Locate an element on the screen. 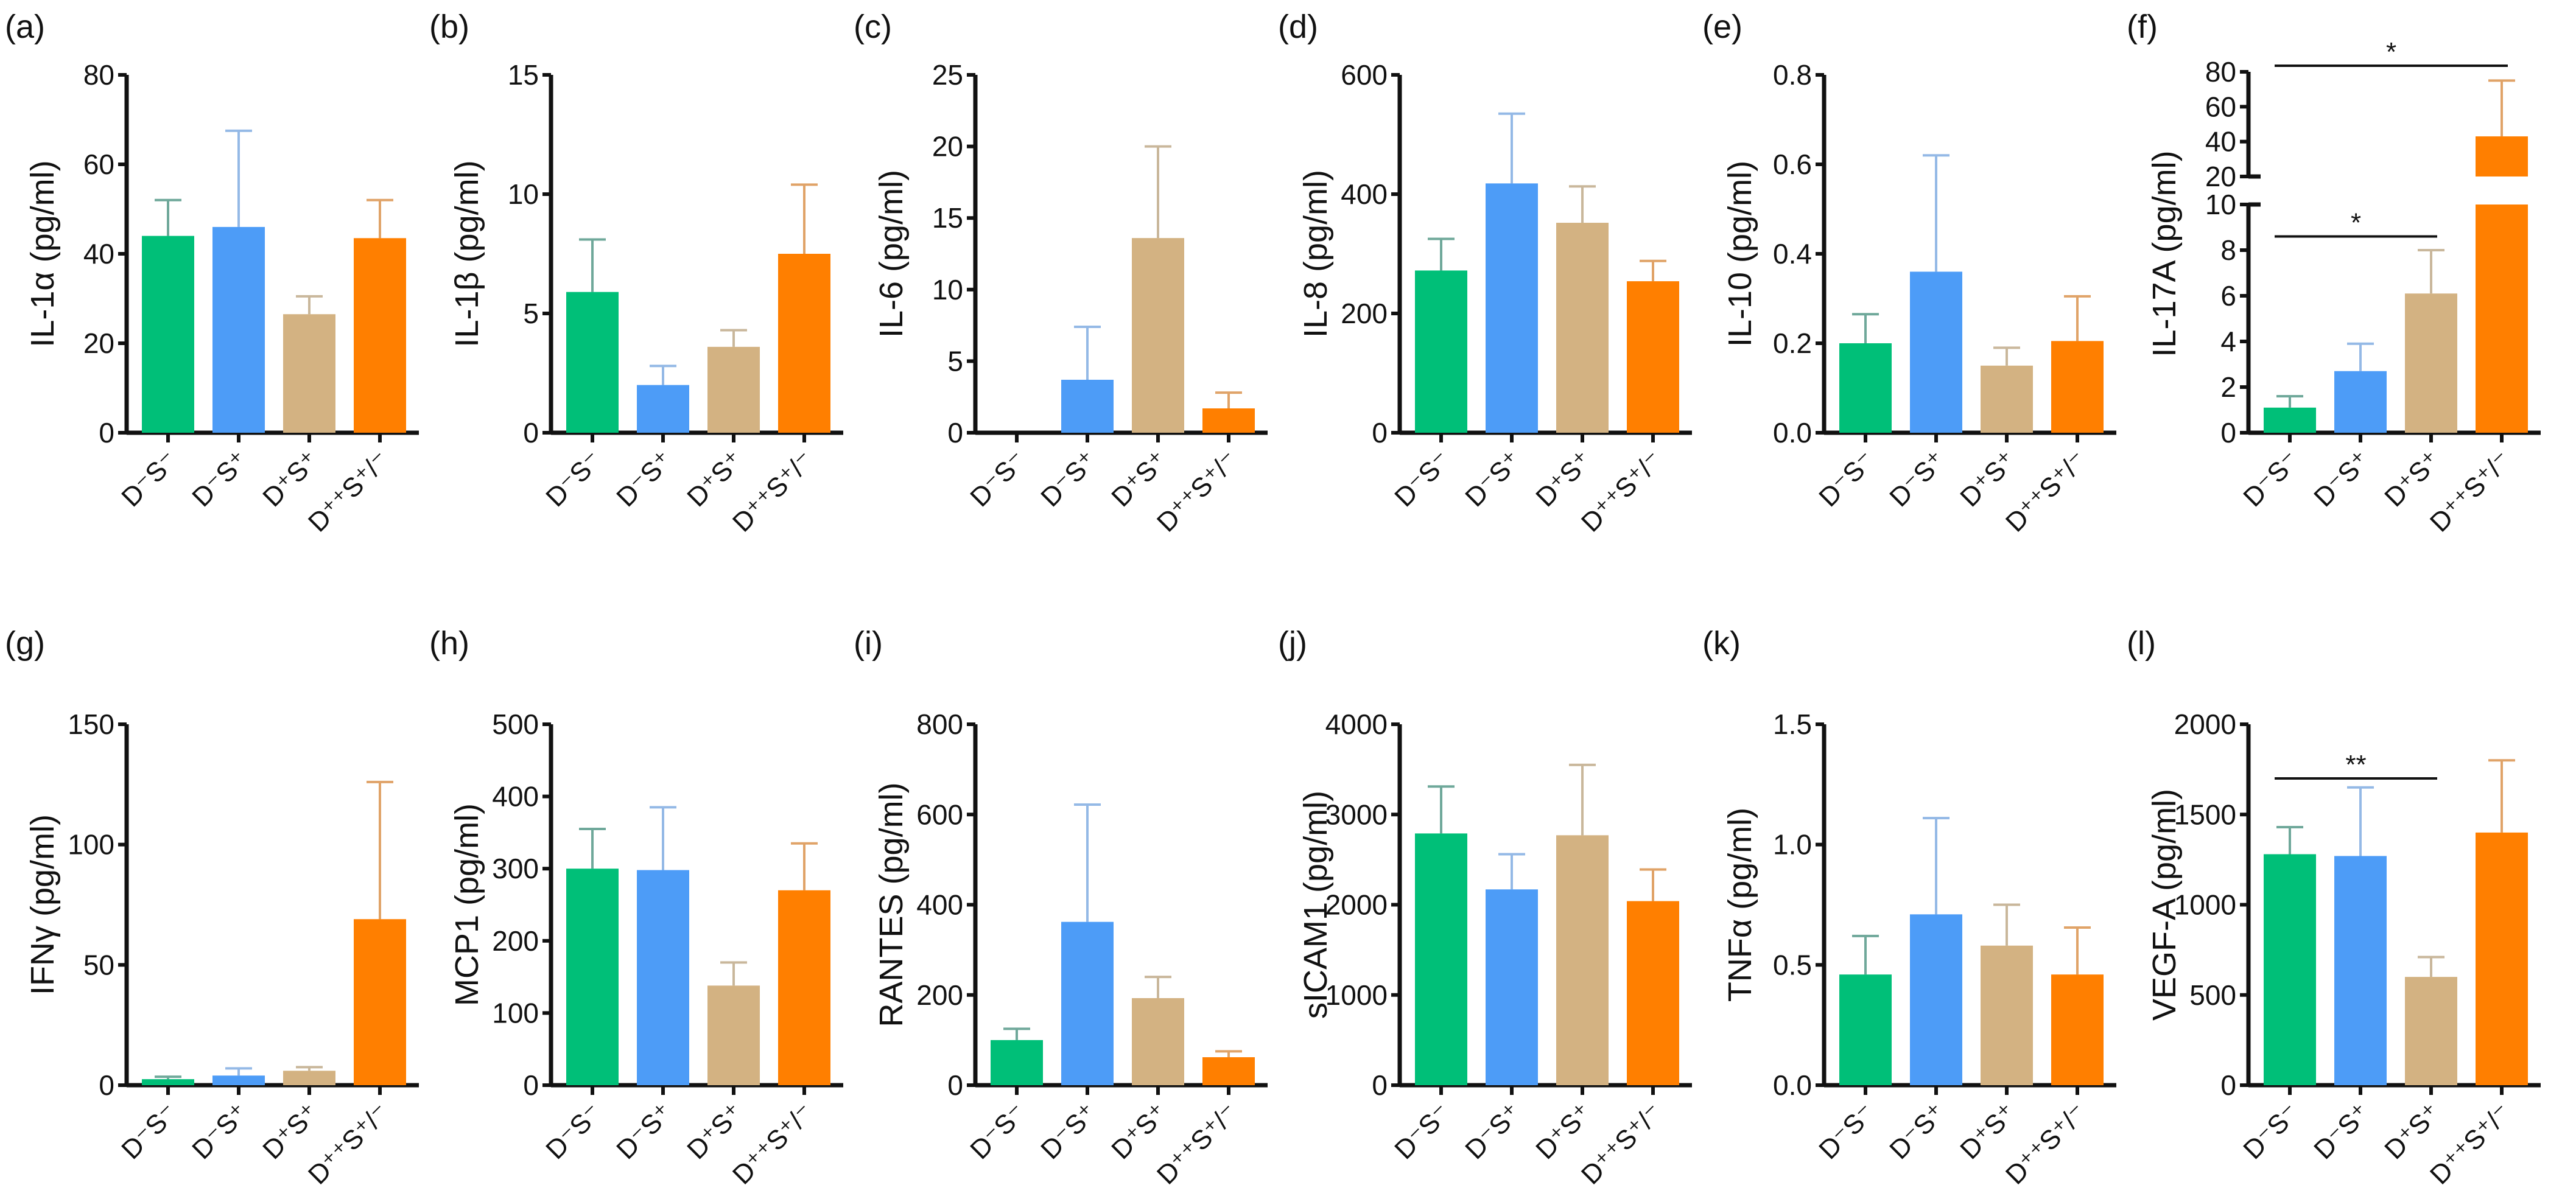 This screenshot has width=2576, height=1185. y-tick-label: 0.2 is located at coordinates (1792, 343).